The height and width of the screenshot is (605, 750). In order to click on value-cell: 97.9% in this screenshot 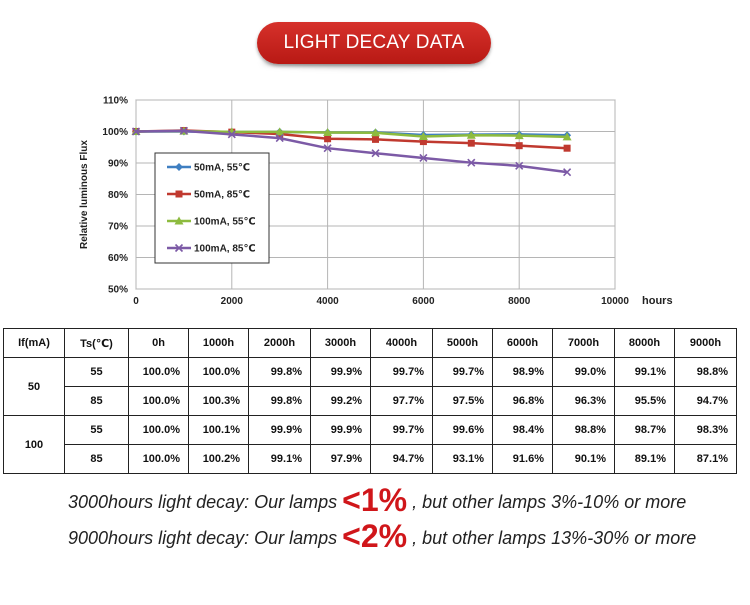, I will do `click(340, 459)`.